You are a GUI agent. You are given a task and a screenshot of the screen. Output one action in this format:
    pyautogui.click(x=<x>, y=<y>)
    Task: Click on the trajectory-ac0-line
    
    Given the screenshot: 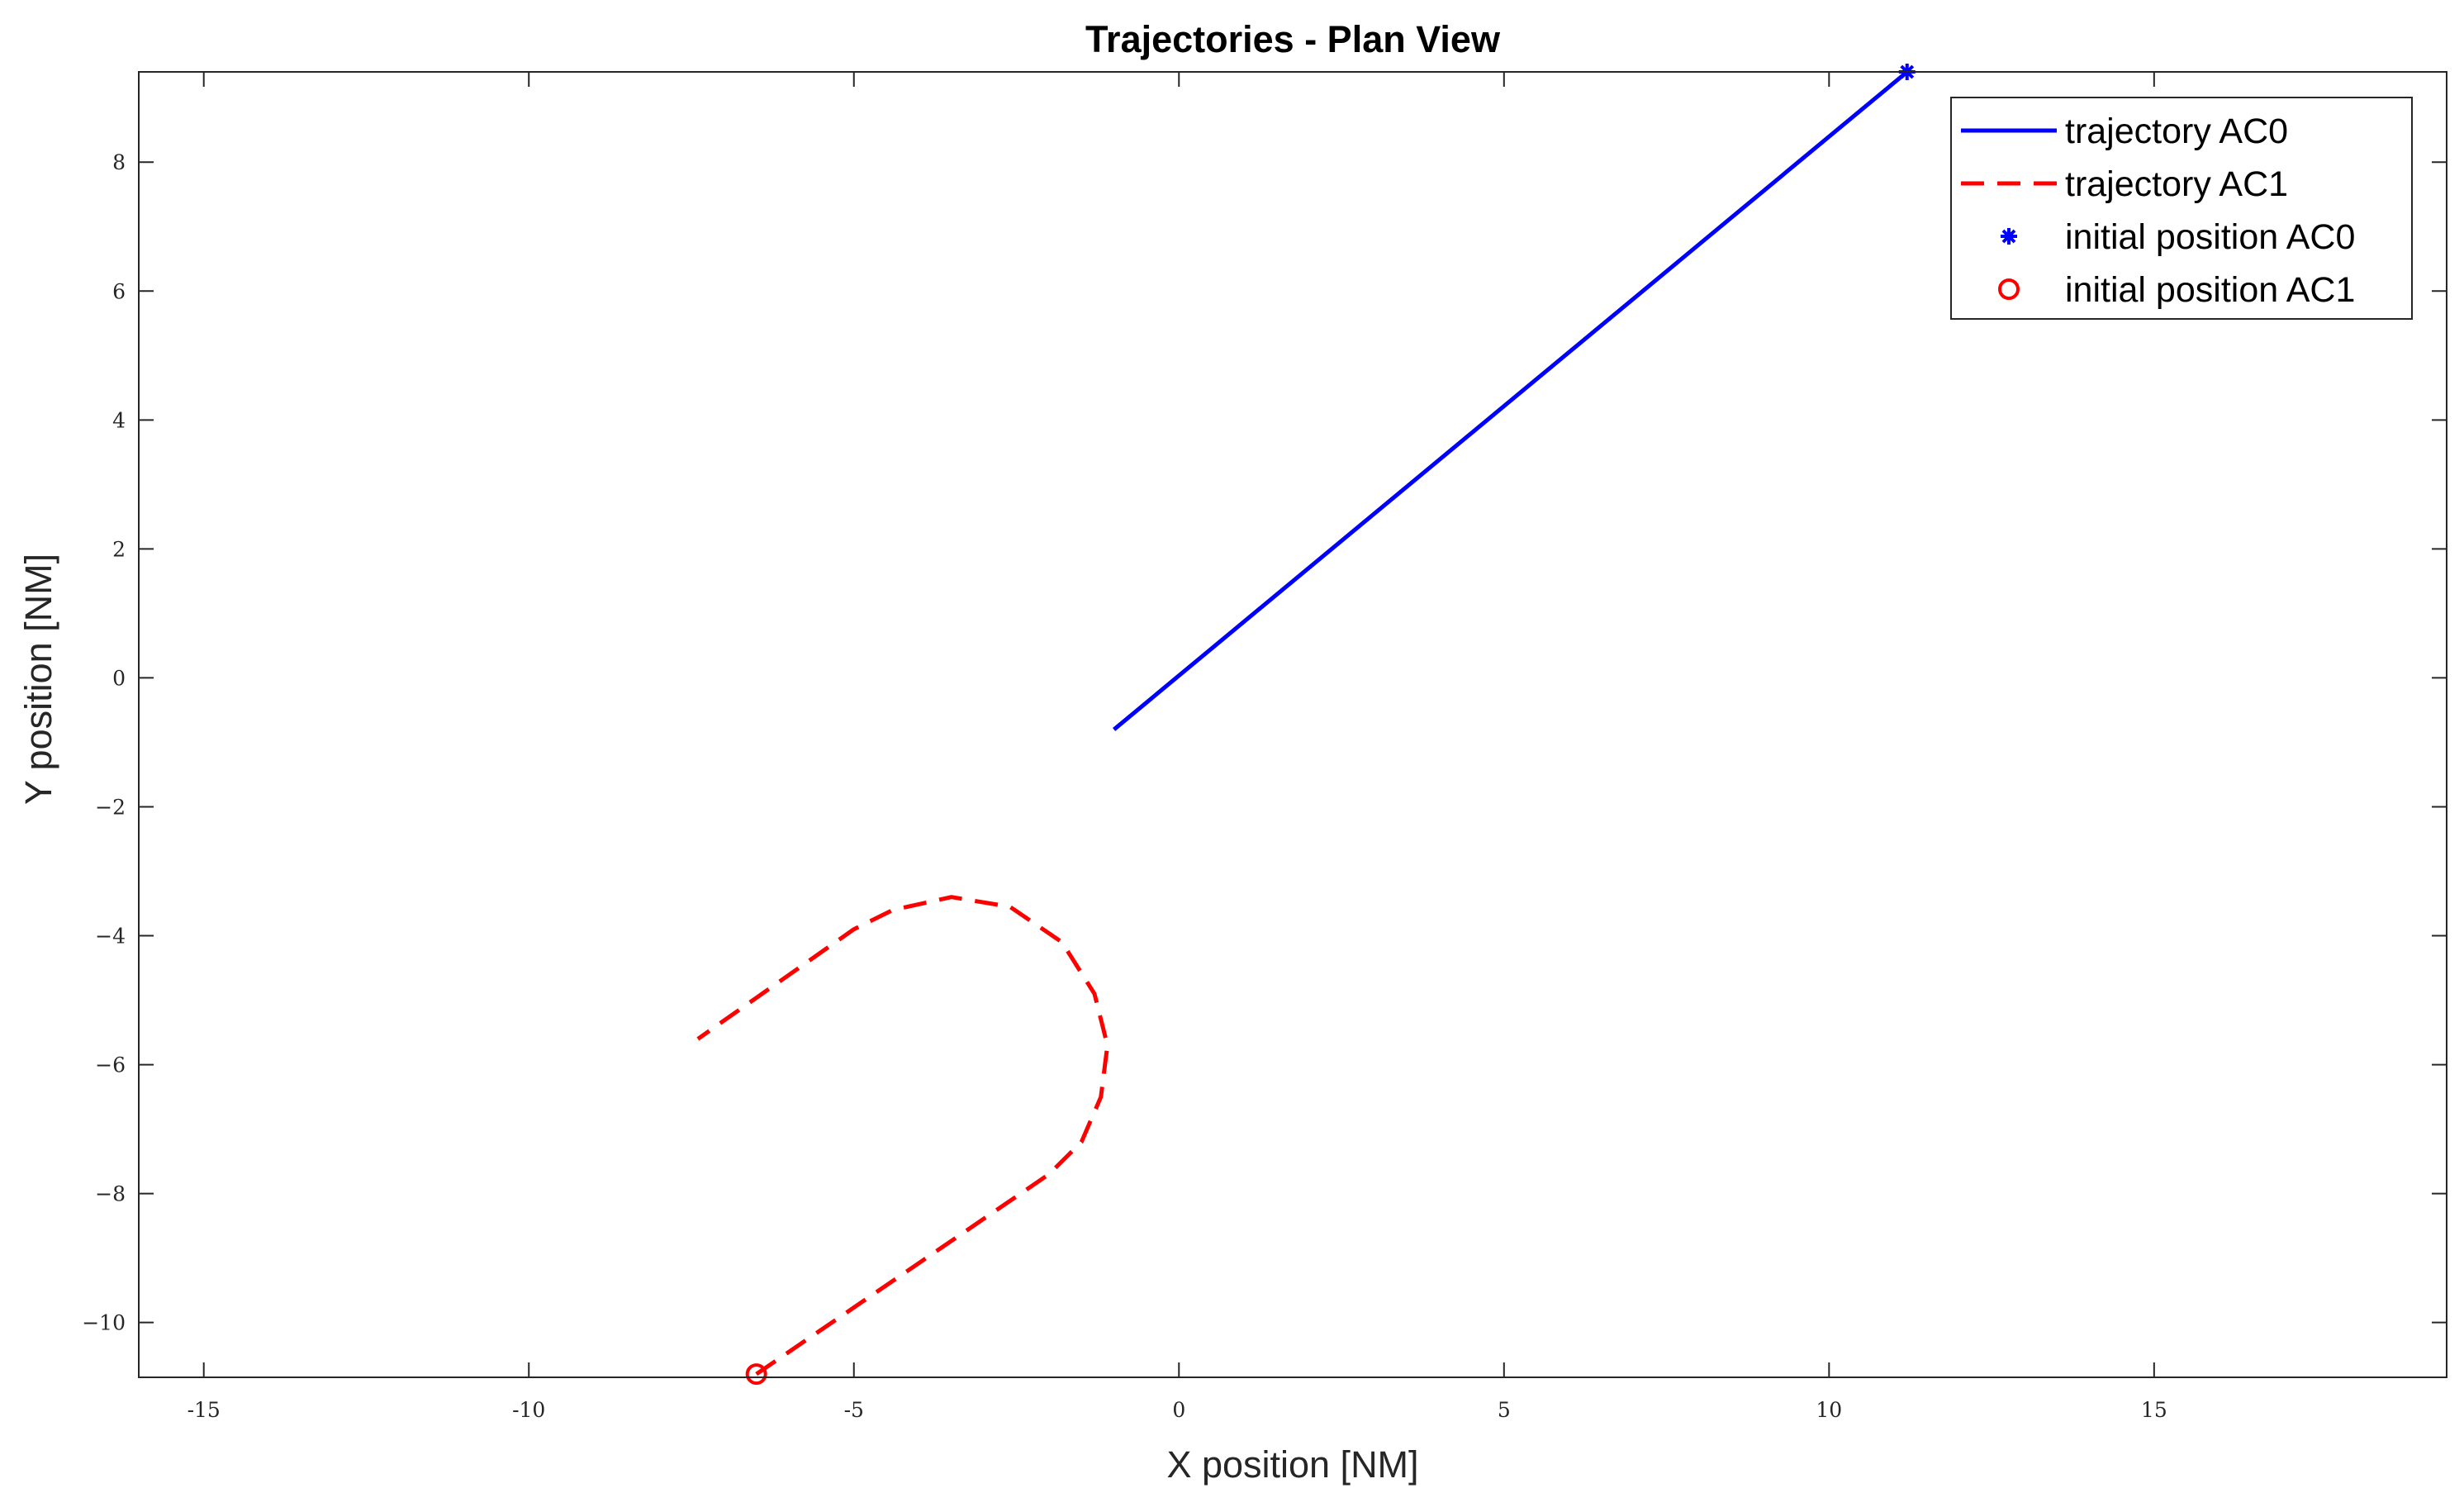 What is the action you would take?
    pyautogui.click(x=1511, y=400)
    